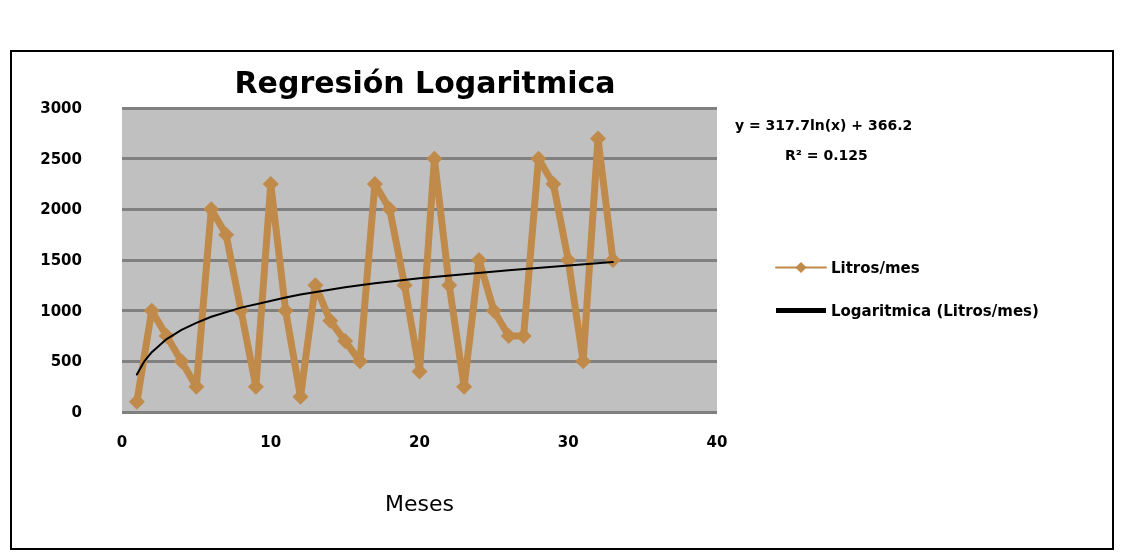 The image size is (1126, 552). Describe the element at coordinates (935, 310) in the screenshot. I see `legend-label: Logaritmica (Litros/mes)` at that location.